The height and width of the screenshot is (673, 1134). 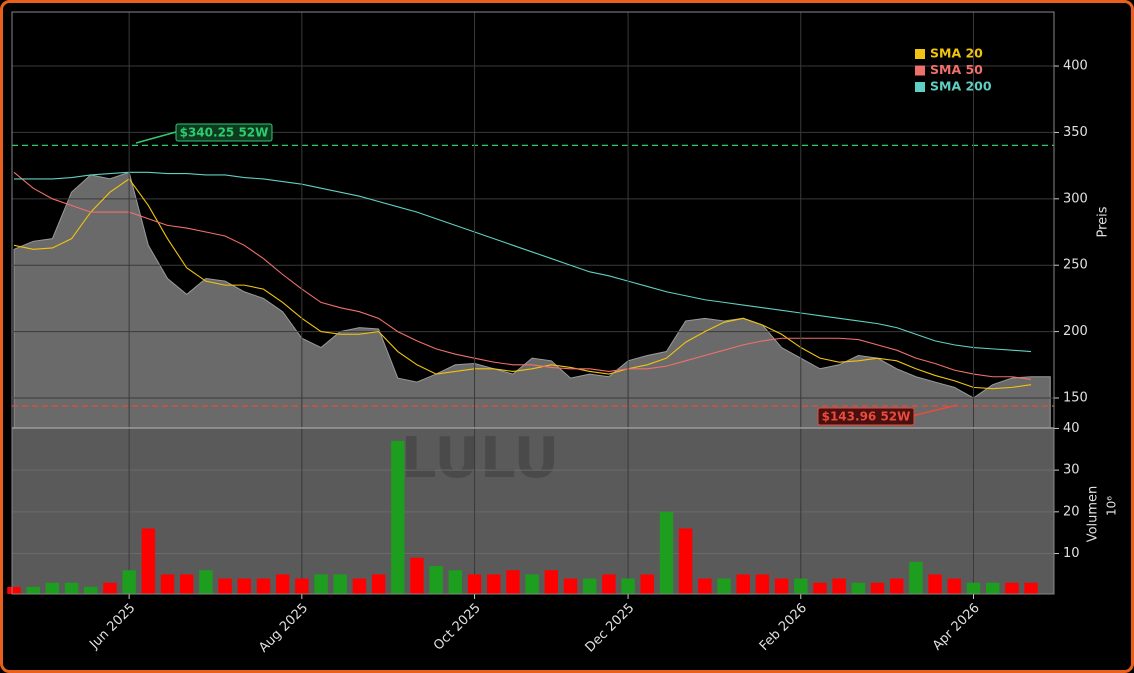 I want to click on legend-label: SMA 20, so click(x=956, y=53).